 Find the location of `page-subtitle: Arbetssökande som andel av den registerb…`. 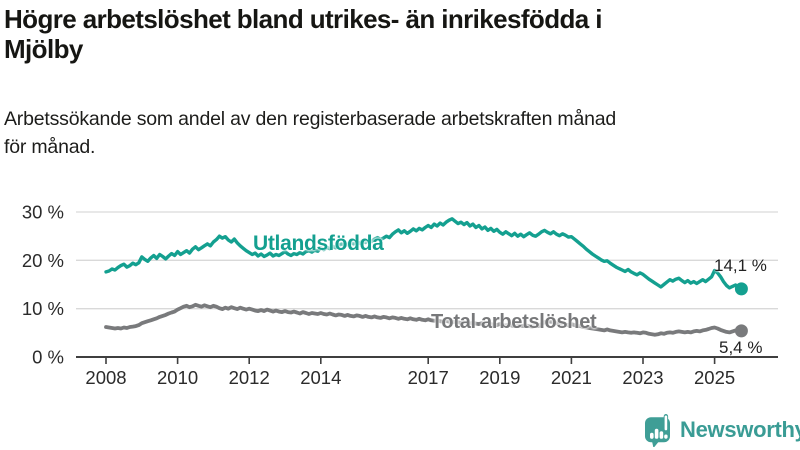

page-subtitle: Arbetssökande som andel av den registerb… is located at coordinates (310, 133).